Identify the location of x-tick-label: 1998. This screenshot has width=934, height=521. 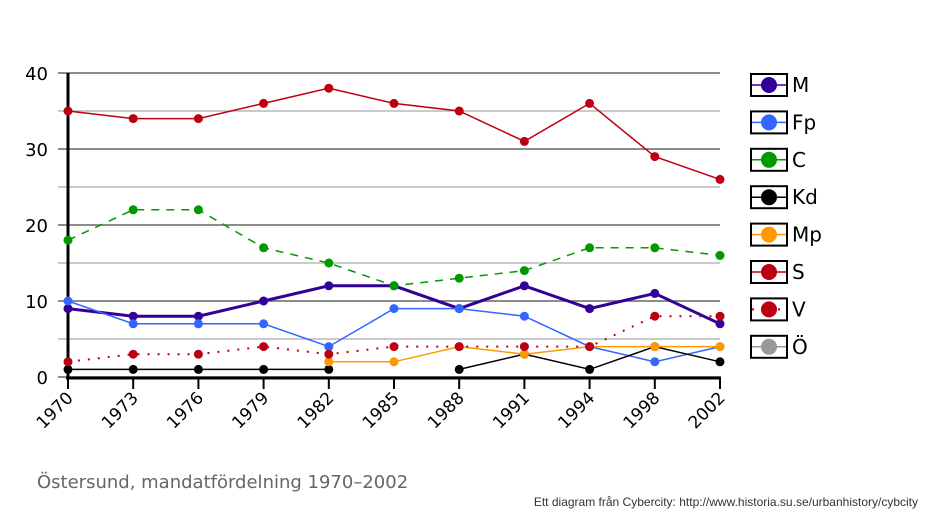
(642, 410).